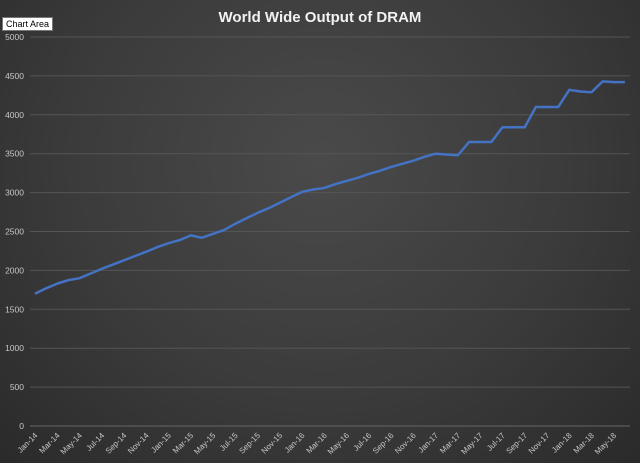 The image size is (640, 463). I want to click on x-tick-label: Jan-15, so click(161, 443).